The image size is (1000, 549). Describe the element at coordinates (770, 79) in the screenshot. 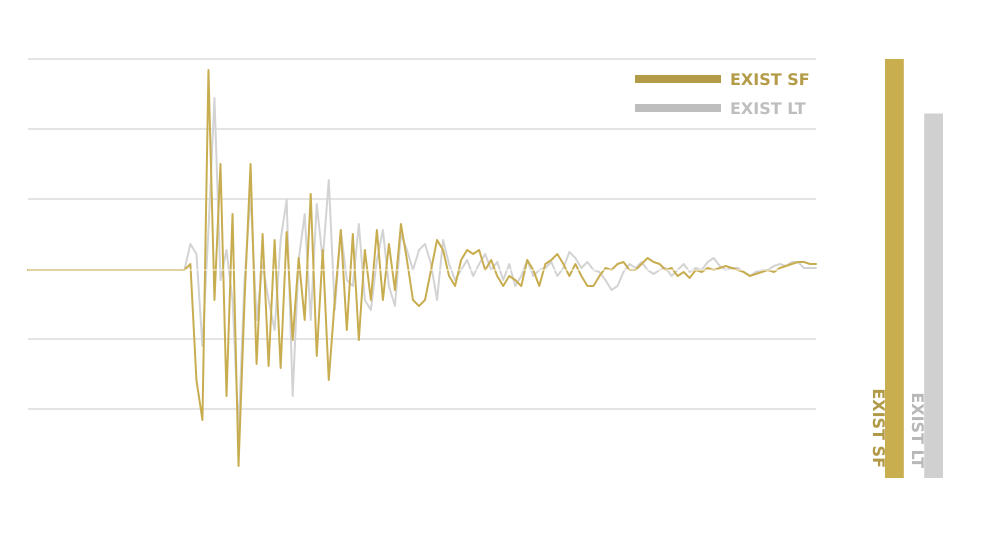

I see `text: EXIST SF` at that location.